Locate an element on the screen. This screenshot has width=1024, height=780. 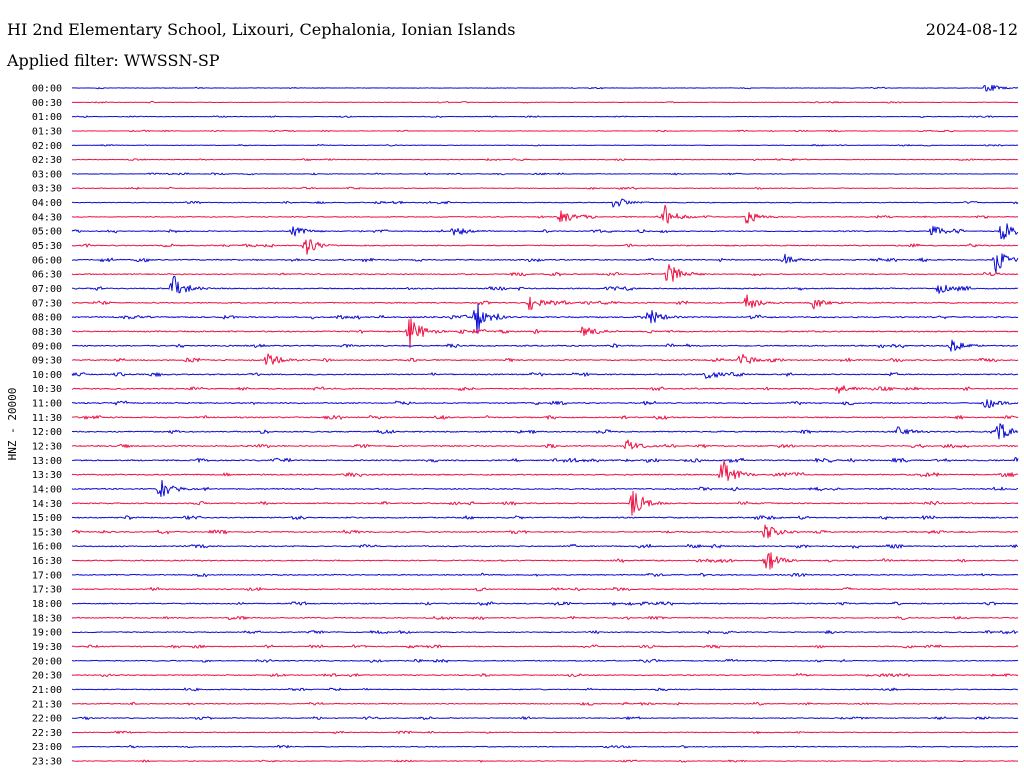
row-time-label: 09:00 is located at coordinates (47, 346).